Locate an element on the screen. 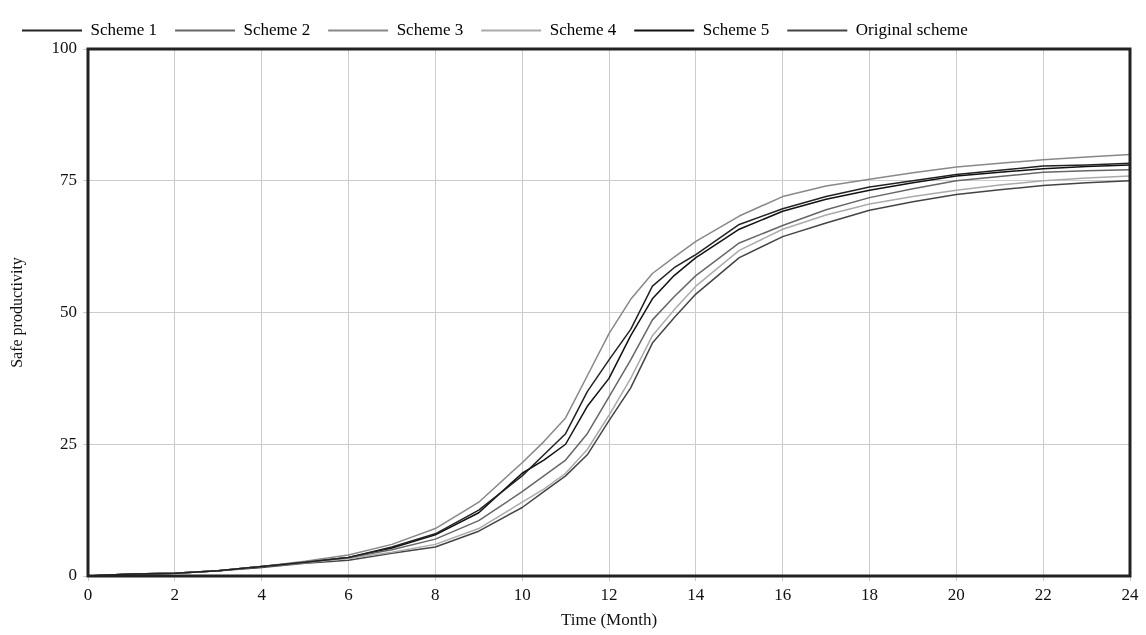  legend-label: Scheme 2 is located at coordinates (277, 29).